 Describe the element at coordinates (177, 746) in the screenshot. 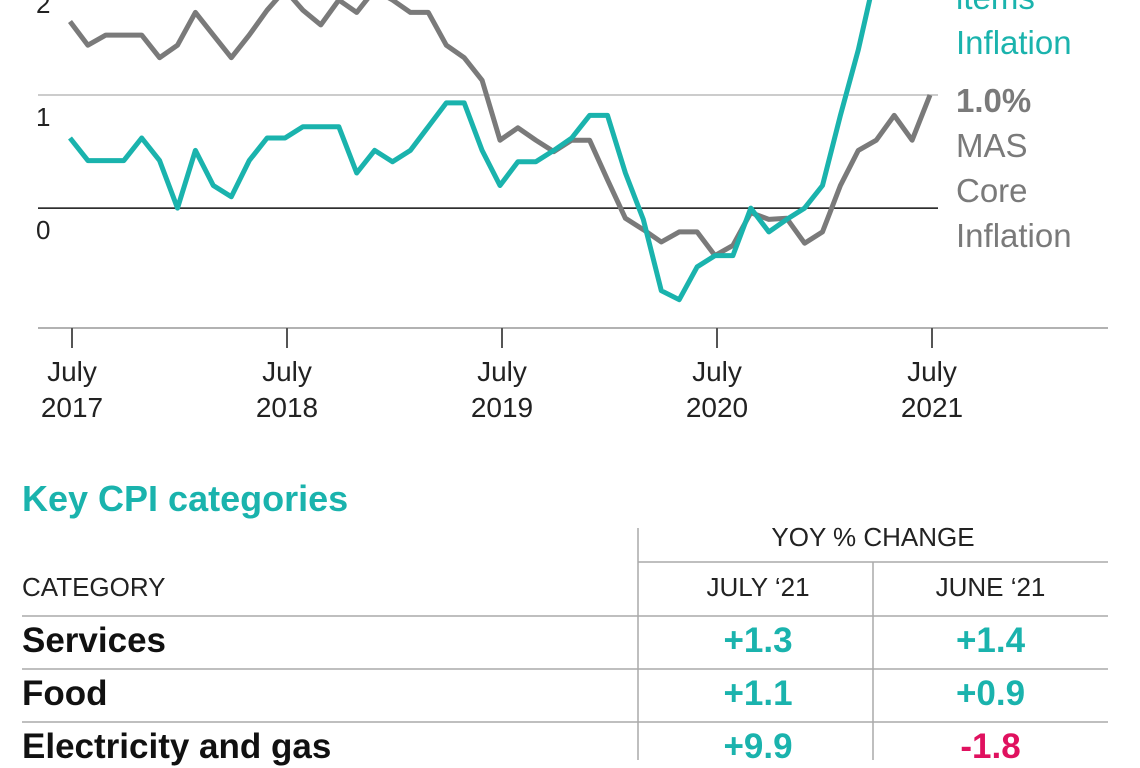

I see `row-label: Electricity and gas` at that location.